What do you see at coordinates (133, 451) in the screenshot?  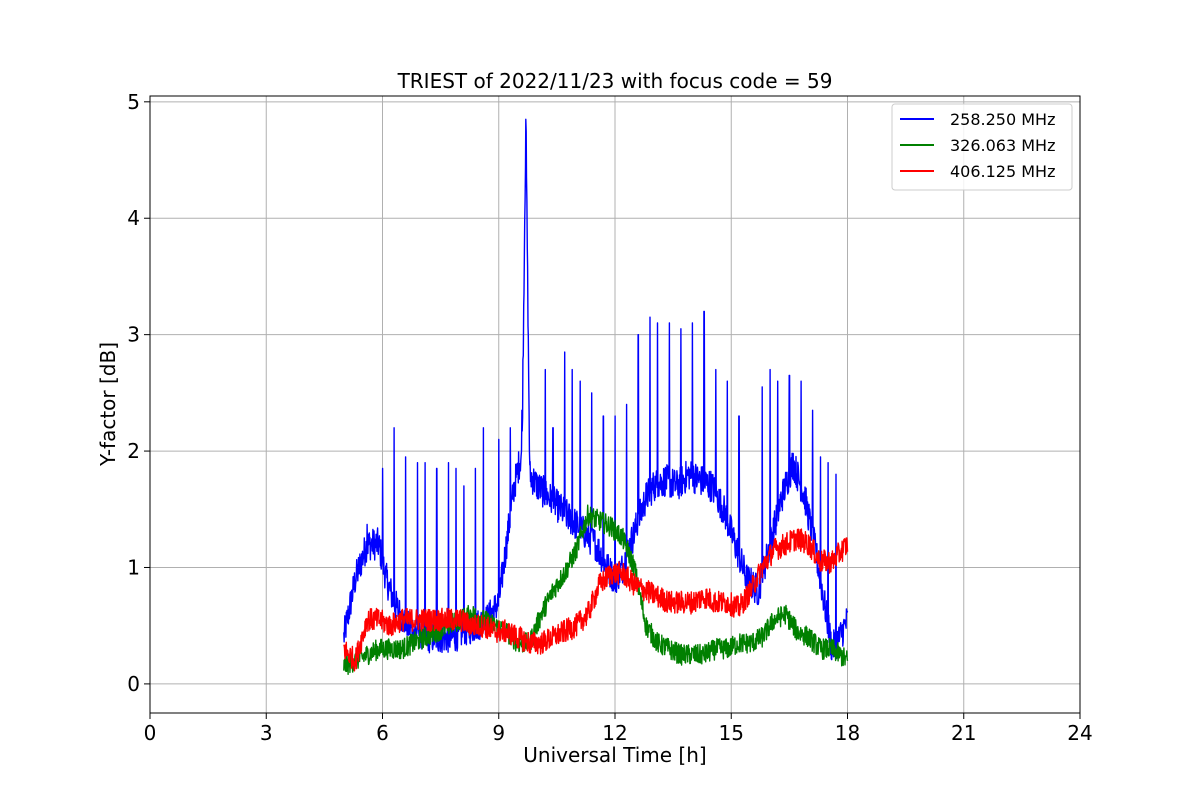 I see `y-tick-label: 2` at bounding box center [133, 451].